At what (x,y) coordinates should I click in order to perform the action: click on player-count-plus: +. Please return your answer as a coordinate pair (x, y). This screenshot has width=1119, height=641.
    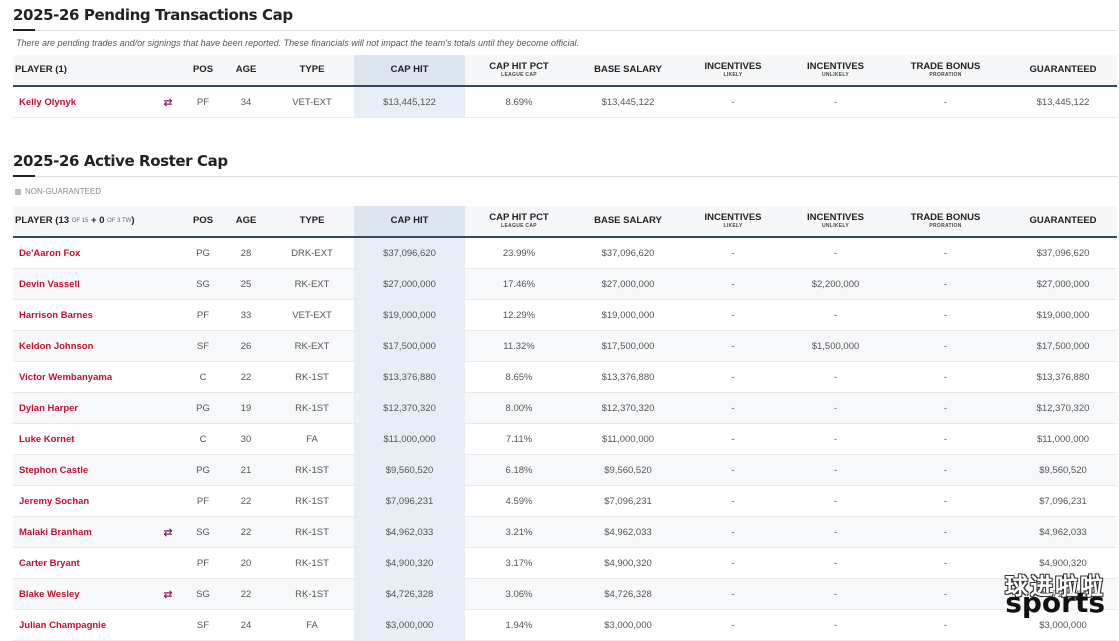
    Looking at the image, I should click on (94, 220).